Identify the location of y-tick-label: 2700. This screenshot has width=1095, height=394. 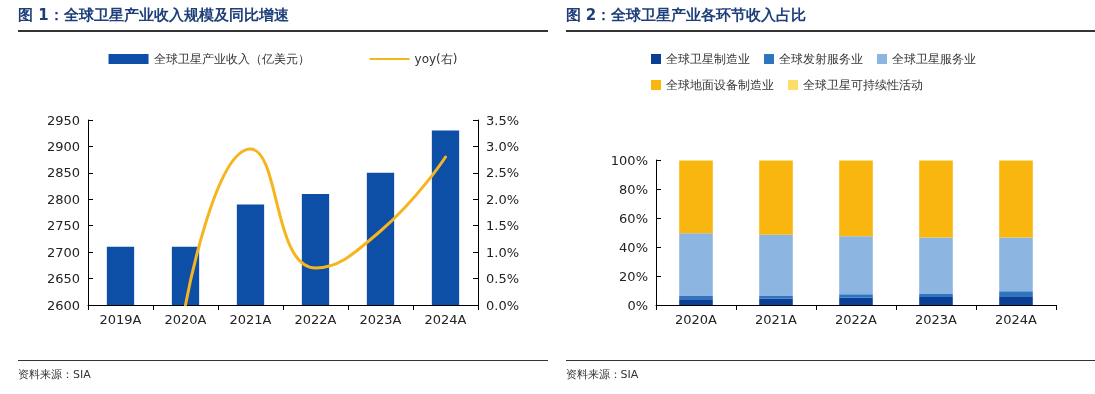
(63, 252).